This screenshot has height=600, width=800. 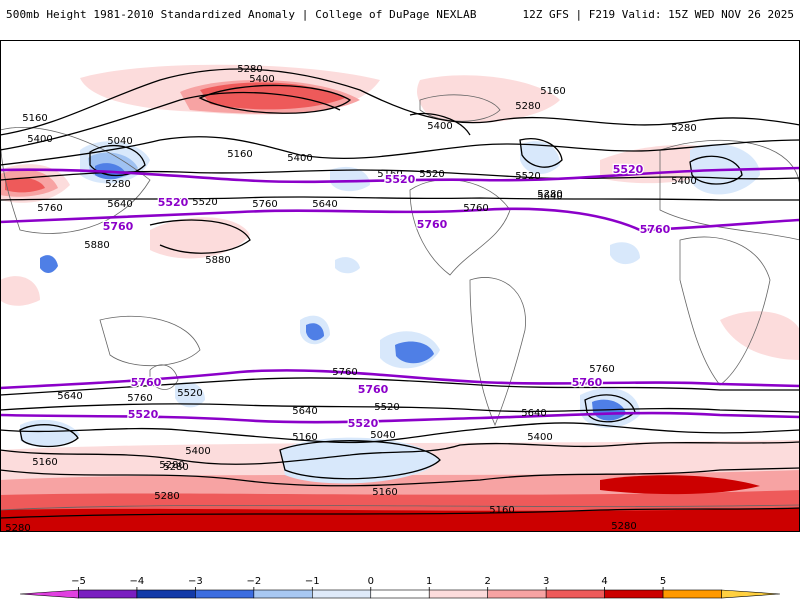 What do you see at coordinates (604, 581) in the screenshot?
I see `colorbar-tick-label: 4` at bounding box center [604, 581].